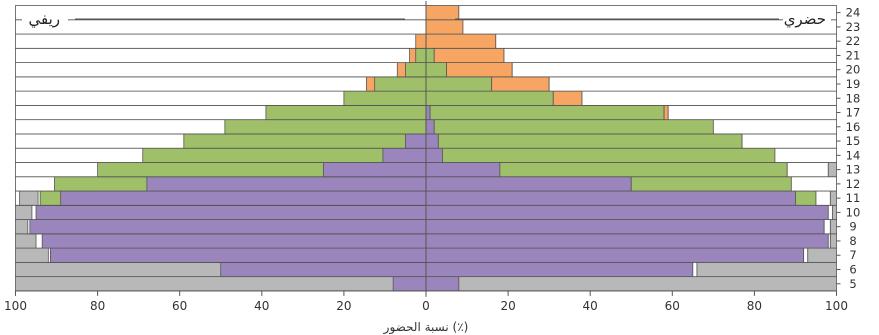 Image resolution: width=879 pixels, height=335 pixels. I want to click on age-label: 19, so click(853, 84).